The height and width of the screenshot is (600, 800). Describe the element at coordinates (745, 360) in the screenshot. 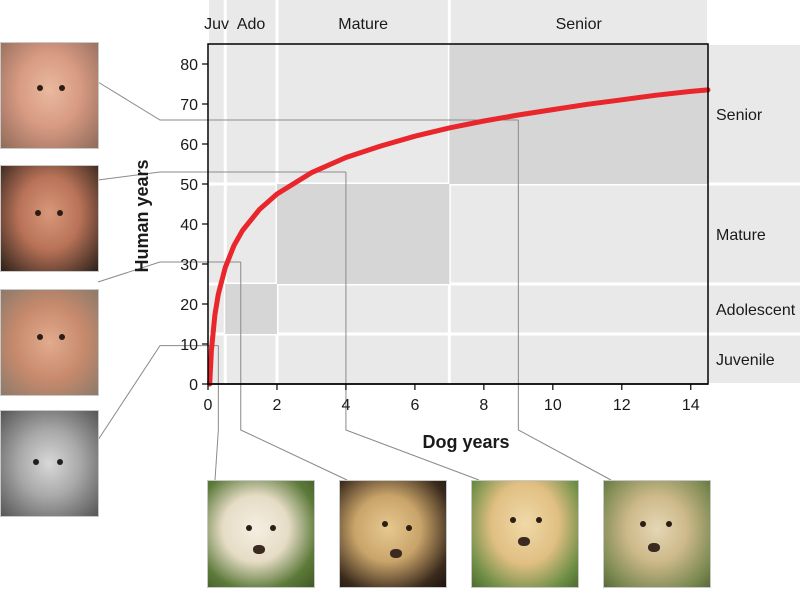

I see `human-stage-label: Juvenile` at that location.